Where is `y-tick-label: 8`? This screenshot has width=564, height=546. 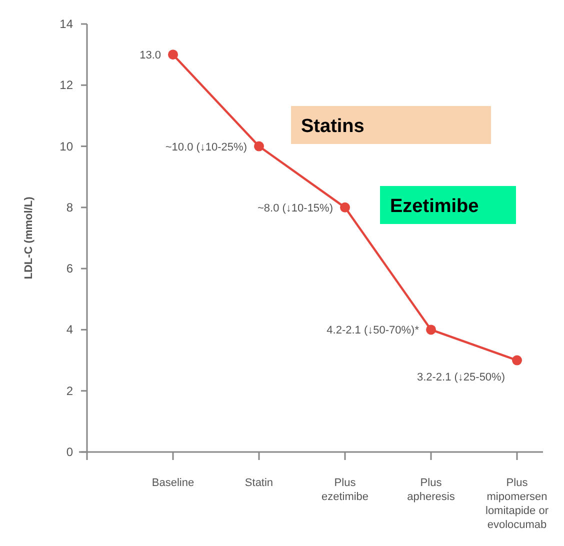
y-tick-label: 8 is located at coordinates (70, 207).